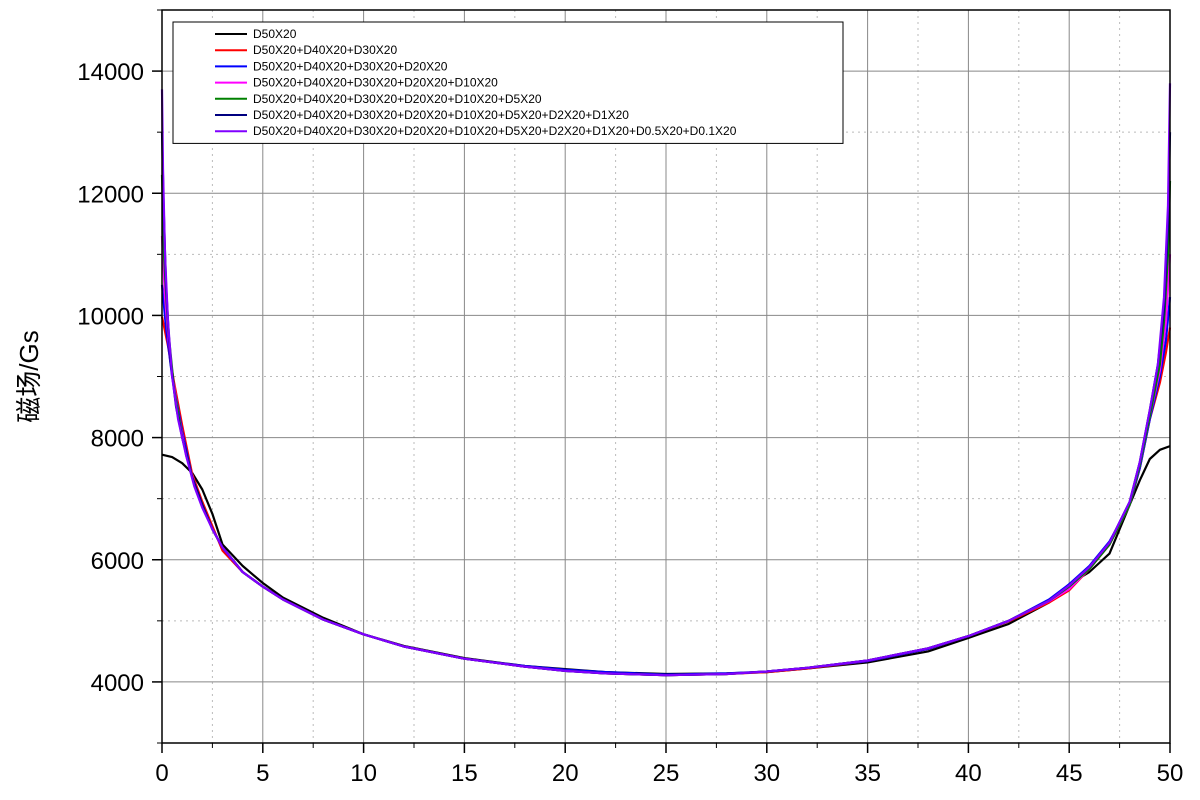 The width and height of the screenshot is (1200, 800). What do you see at coordinates (1170, 773) in the screenshot?
I see `x-tick-label: 50` at bounding box center [1170, 773].